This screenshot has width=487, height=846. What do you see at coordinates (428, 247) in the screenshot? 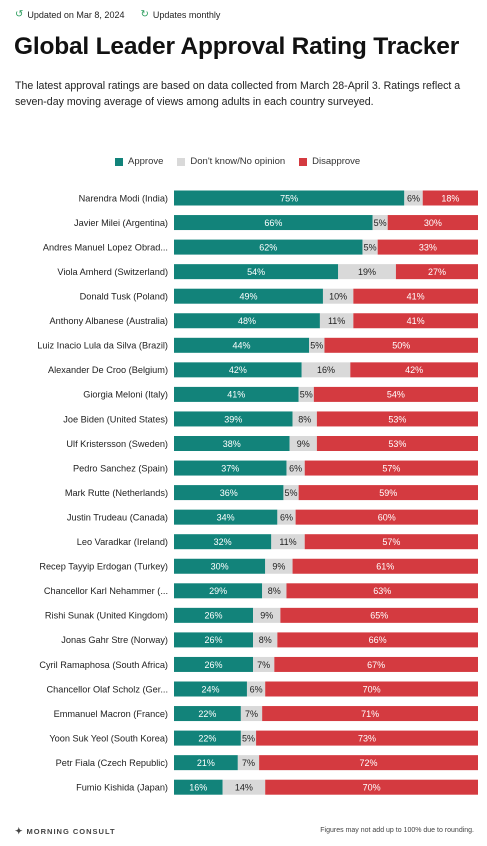
I see `data-label-disapprove: 33%` at bounding box center [428, 247].